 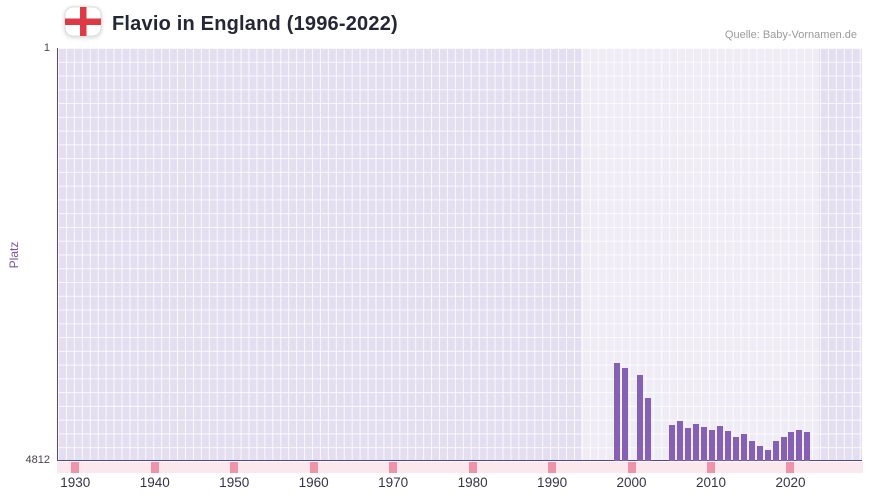 What do you see at coordinates (472, 467) in the screenshot?
I see `x-tick-mark-1980` at bounding box center [472, 467].